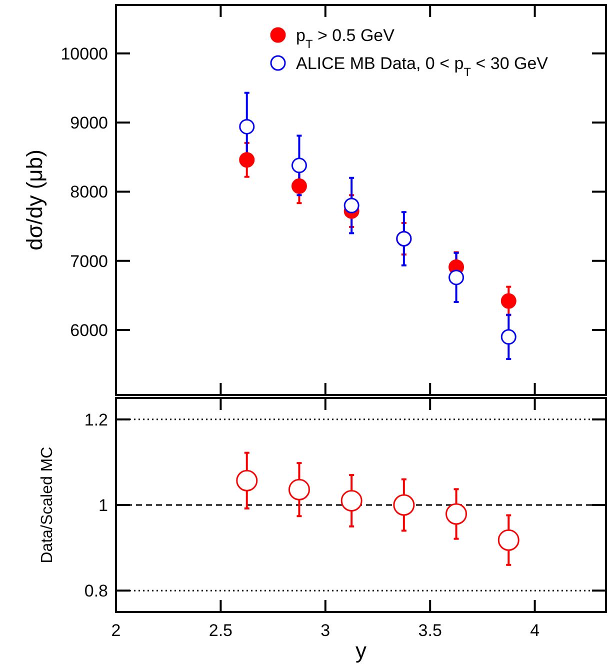 The height and width of the screenshot is (668, 609). What do you see at coordinates (89, 123) in the screenshot?
I see `y-tick-label: 9000` at bounding box center [89, 123].